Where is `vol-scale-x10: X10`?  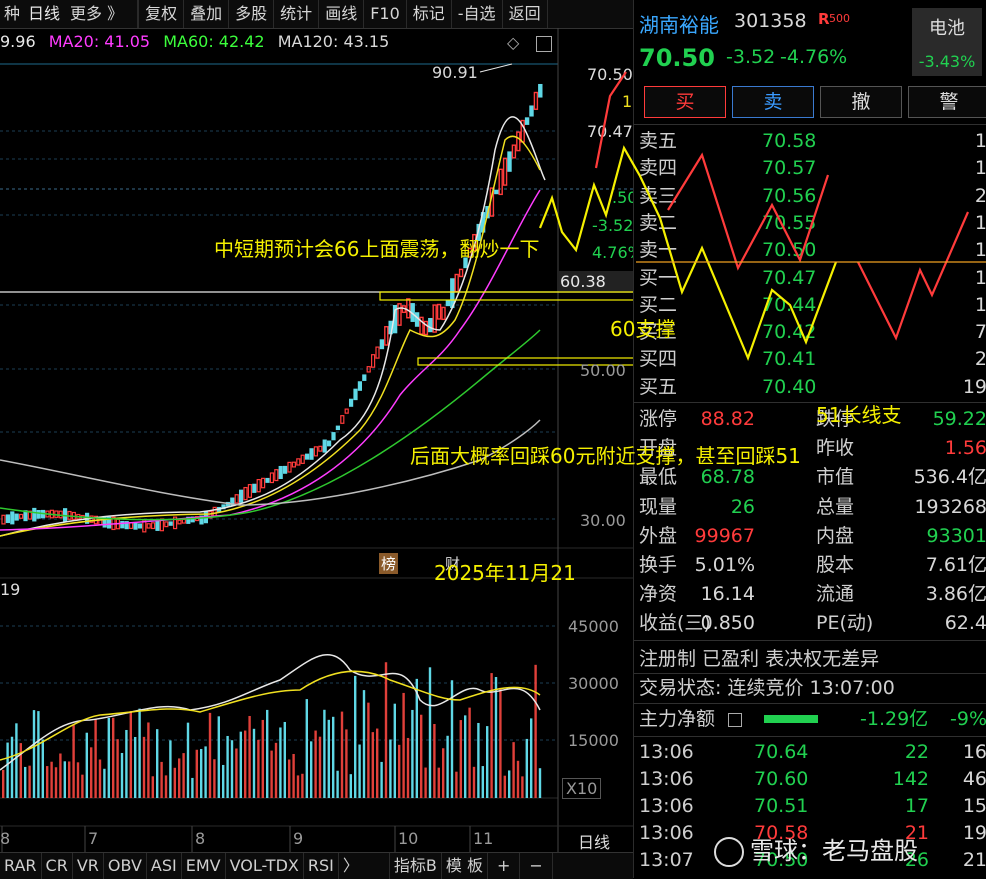
vol-scale-x10: X10 is located at coordinates (582, 788).